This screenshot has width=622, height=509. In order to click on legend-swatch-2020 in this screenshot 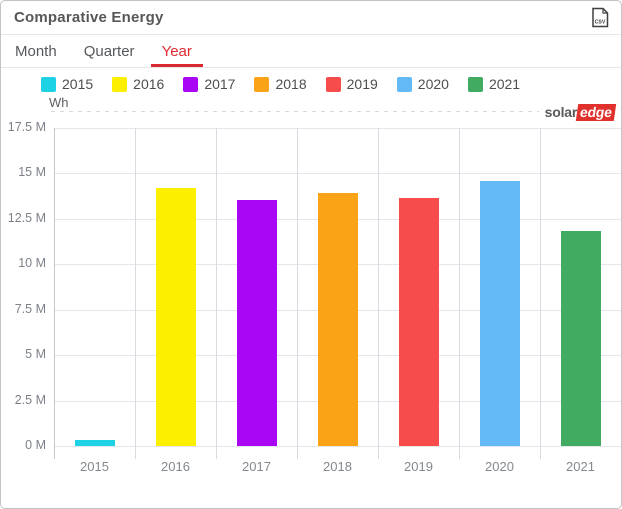, I will do `click(404, 84)`.